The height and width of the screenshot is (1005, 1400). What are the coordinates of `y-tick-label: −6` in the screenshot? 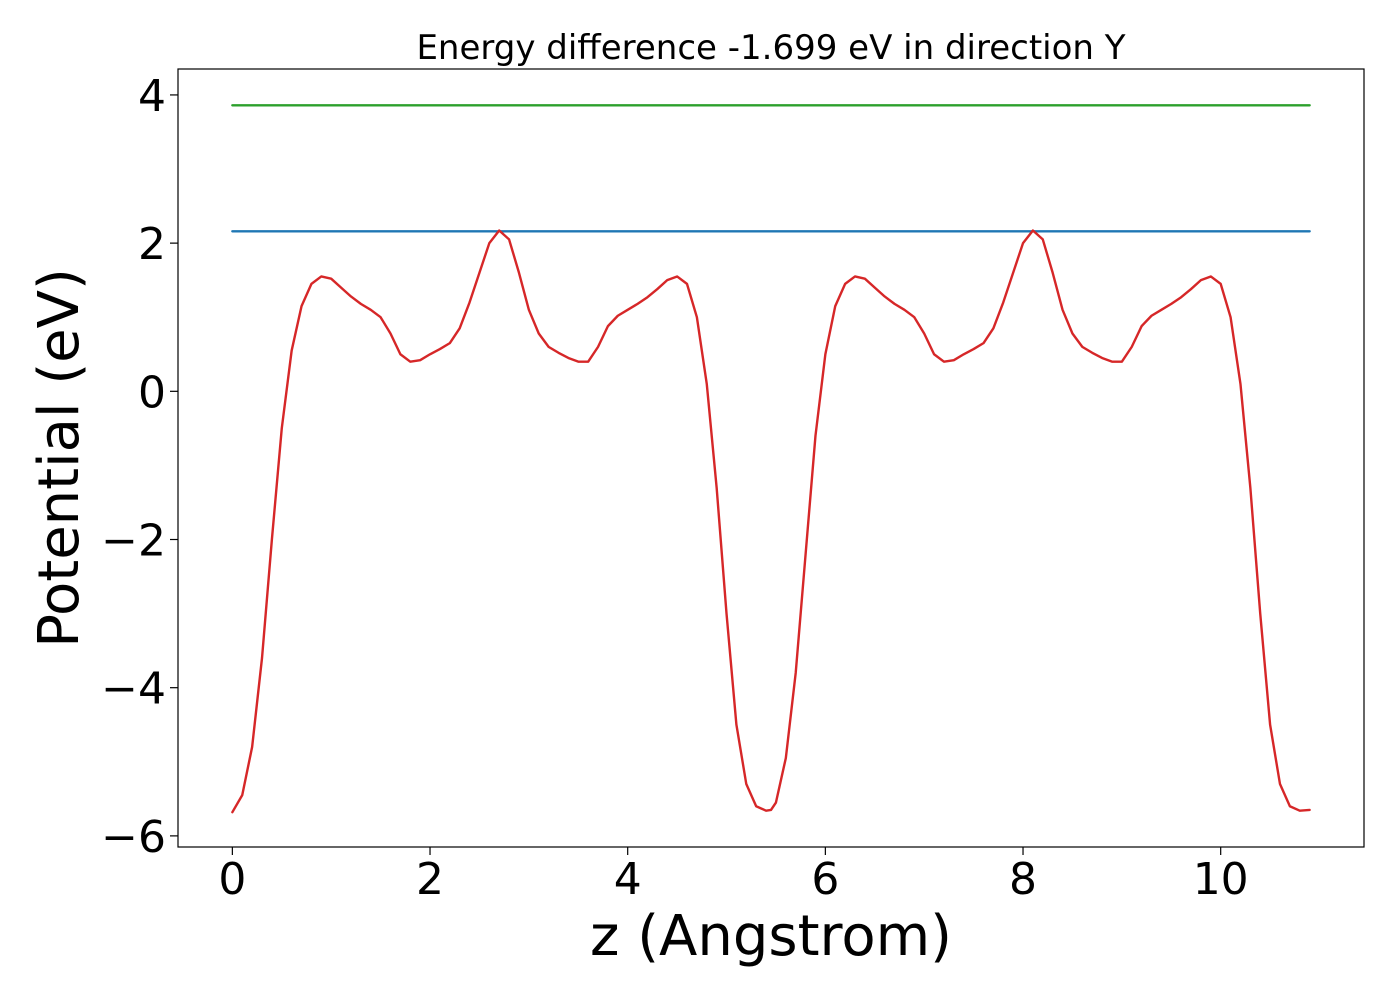 It's located at (133, 837).